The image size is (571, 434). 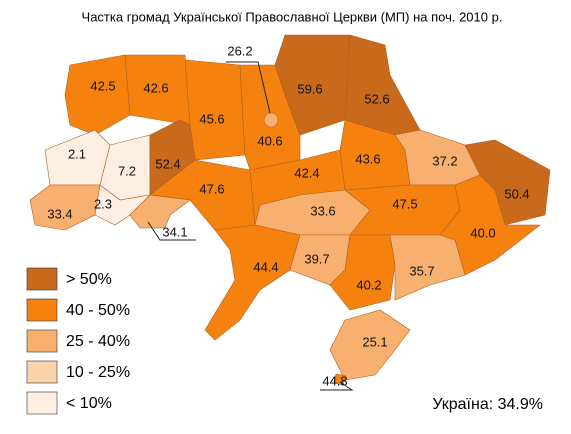 I want to click on region-label: 39.7, so click(x=316, y=258).